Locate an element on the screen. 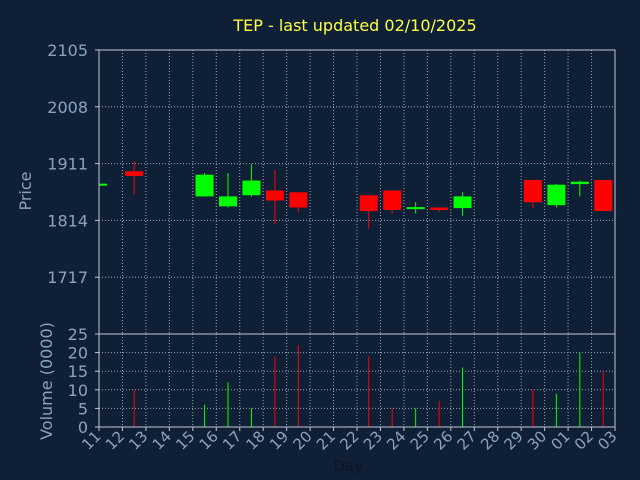  chart-title: TEP - last updated 02/10/2025 is located at coordinates (354, 25).